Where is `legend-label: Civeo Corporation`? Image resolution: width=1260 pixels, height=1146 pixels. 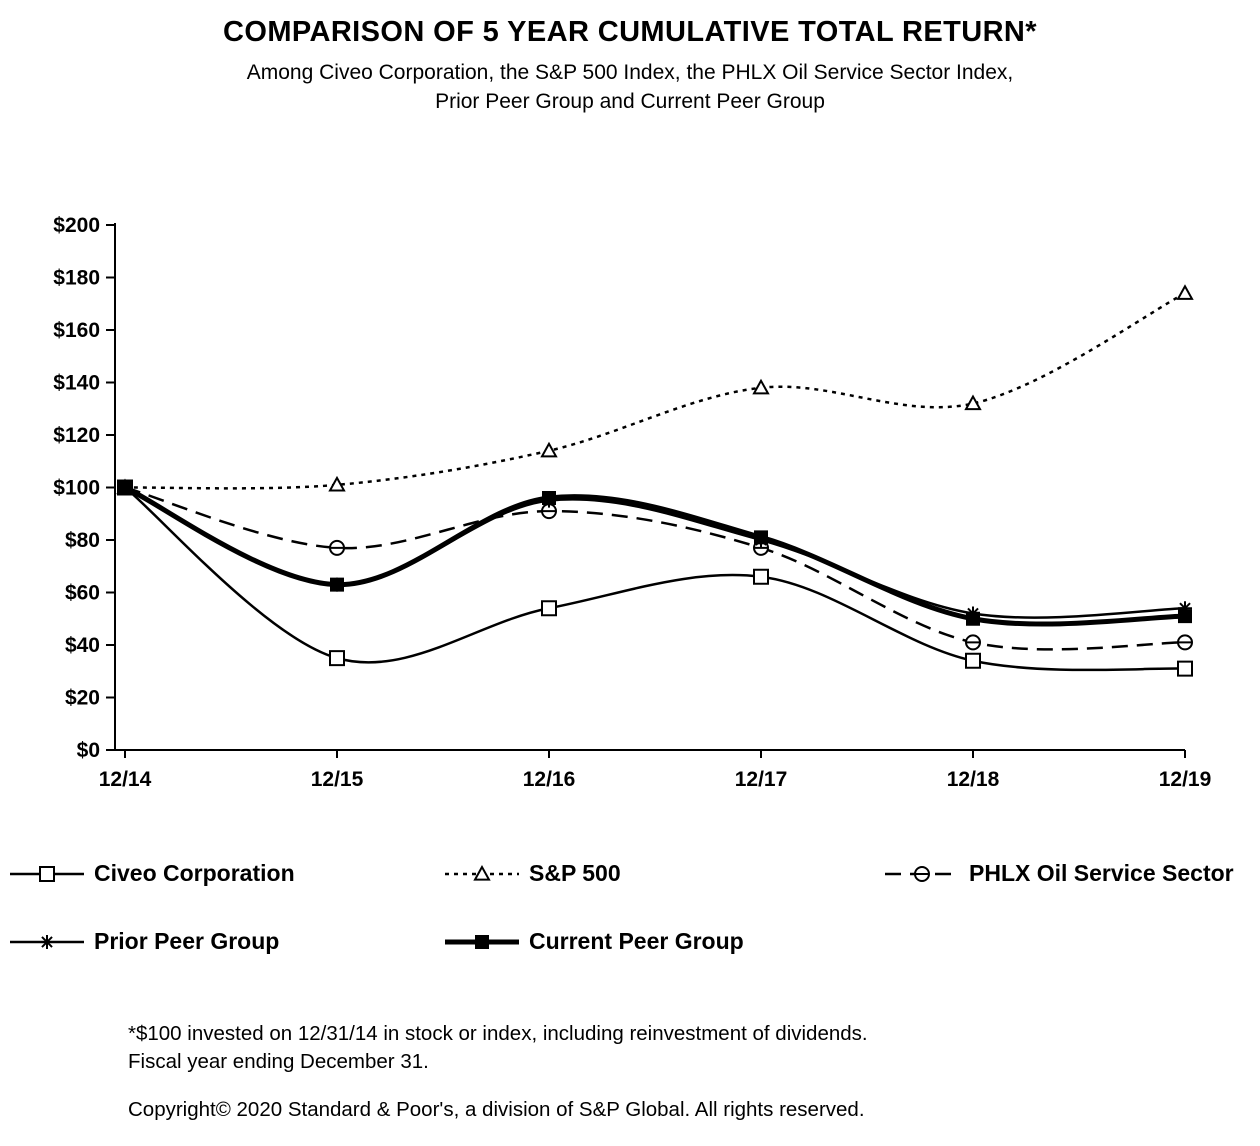 legend-label: Civeo Corporation is located at coordinates (194, 873).